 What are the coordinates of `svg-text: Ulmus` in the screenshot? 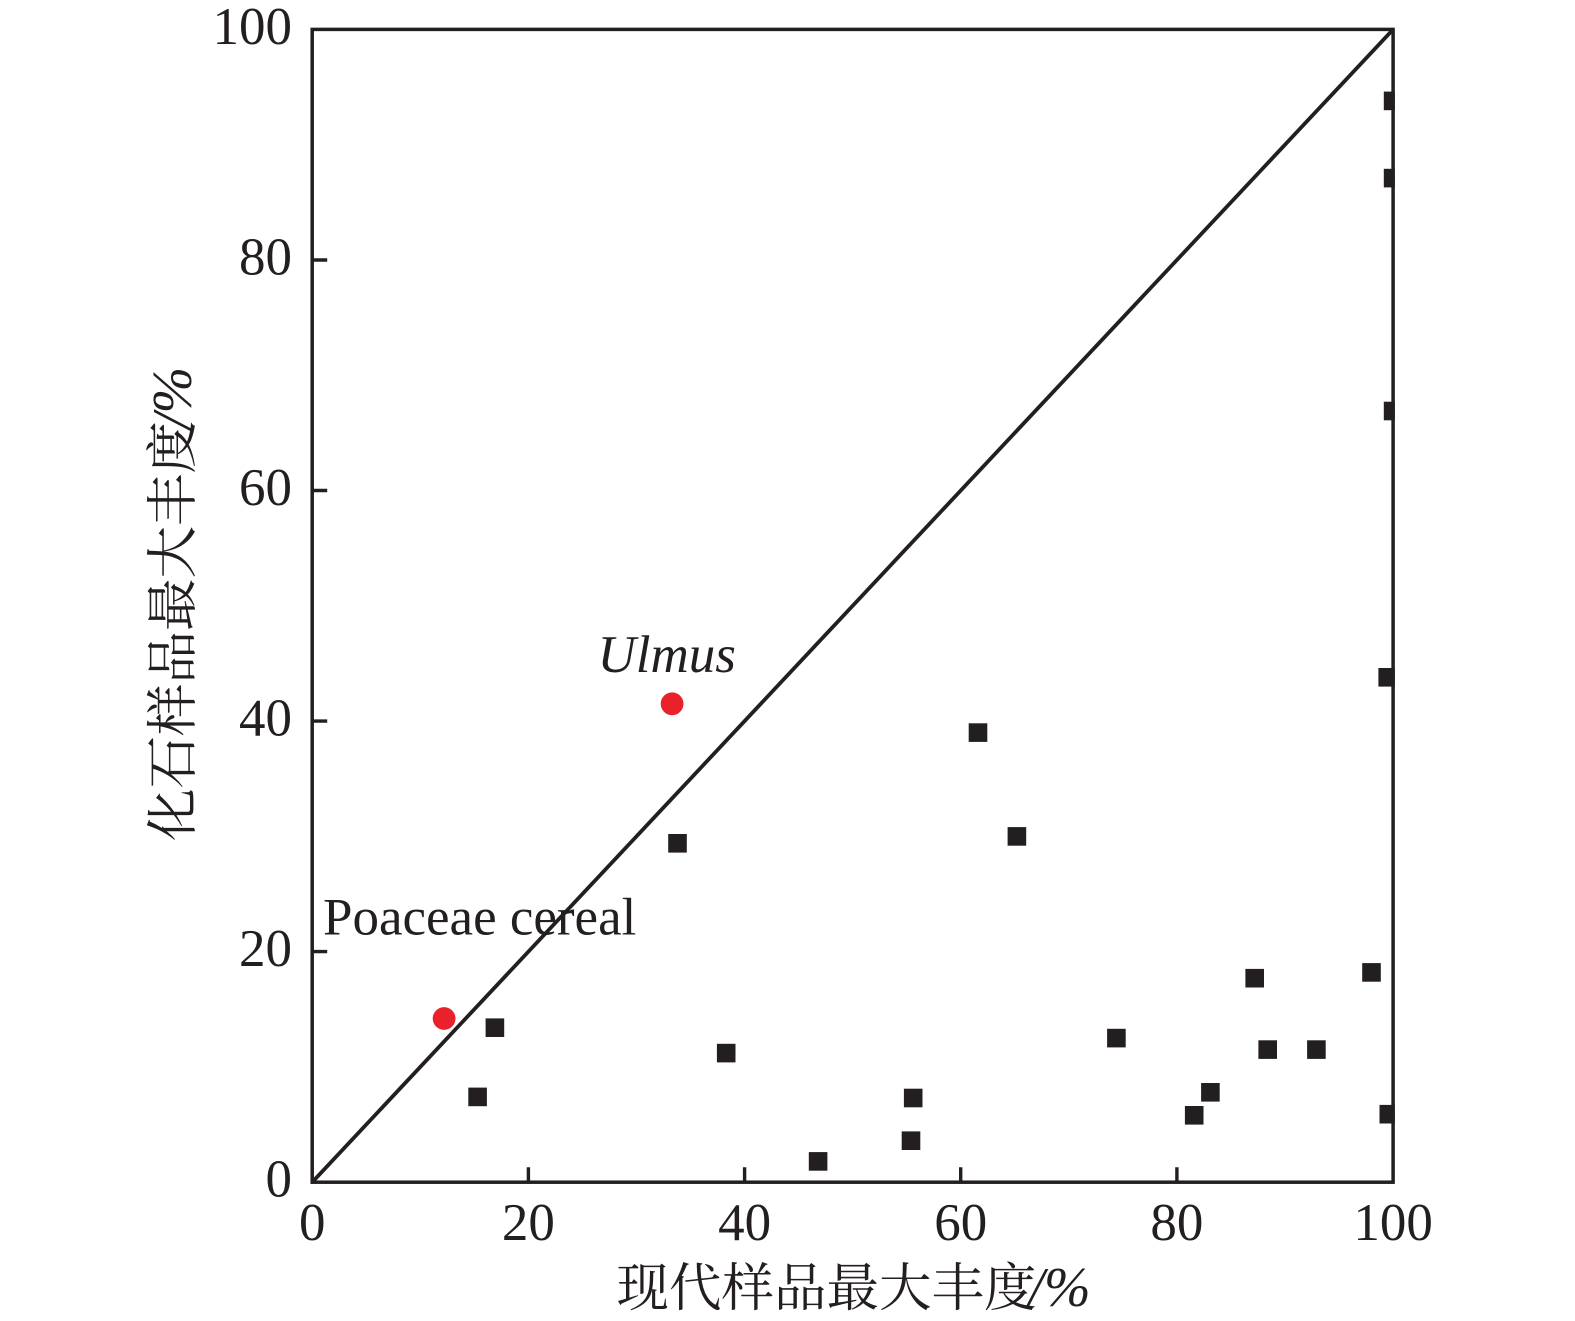 It's located at (667, 655).